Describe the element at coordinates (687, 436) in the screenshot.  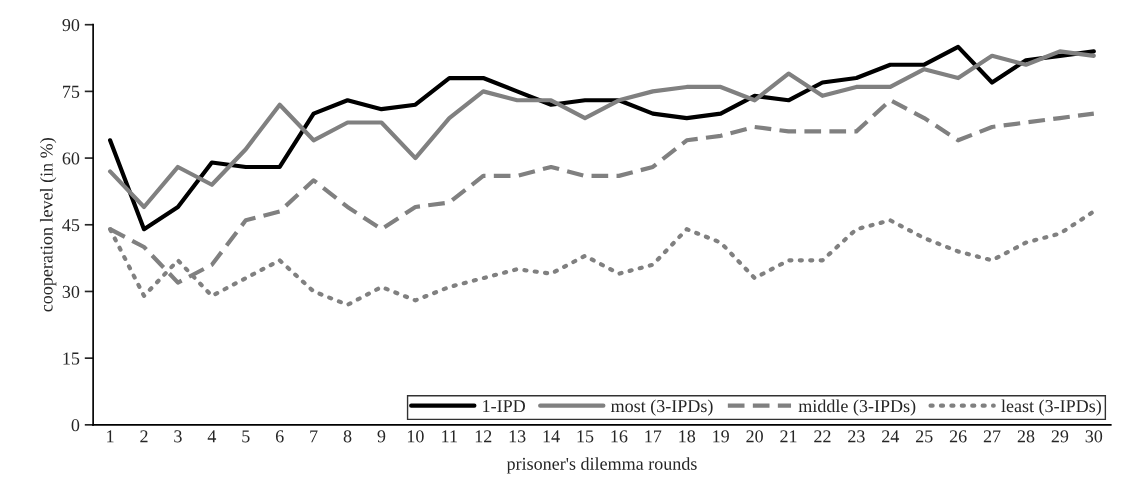
I see `x-tick-label: 18` at that location.